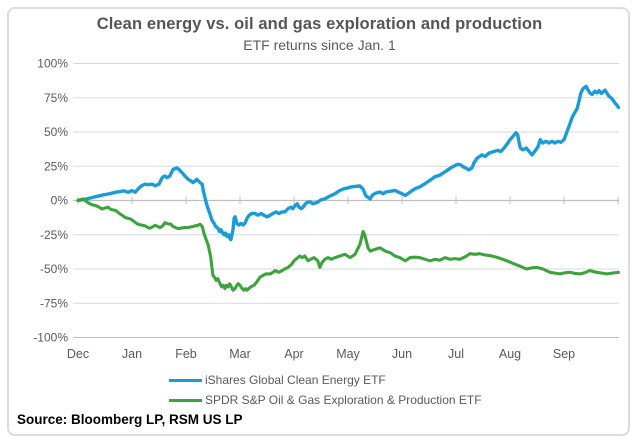  What do you see at coordinates (185, 400) in the screenshot?
I see `oil-gas-line-swatch` at bounding box center [185, 400].